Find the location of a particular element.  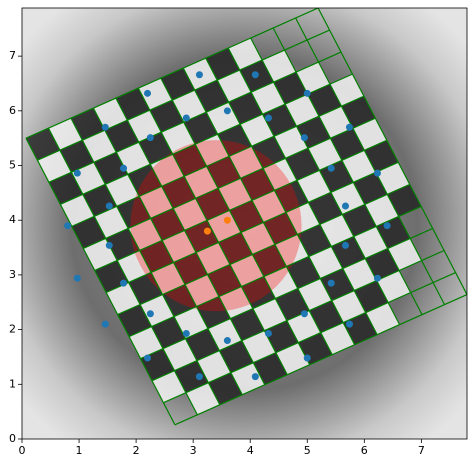

x-tick-label: 5 is located at coordinates (307, 450).